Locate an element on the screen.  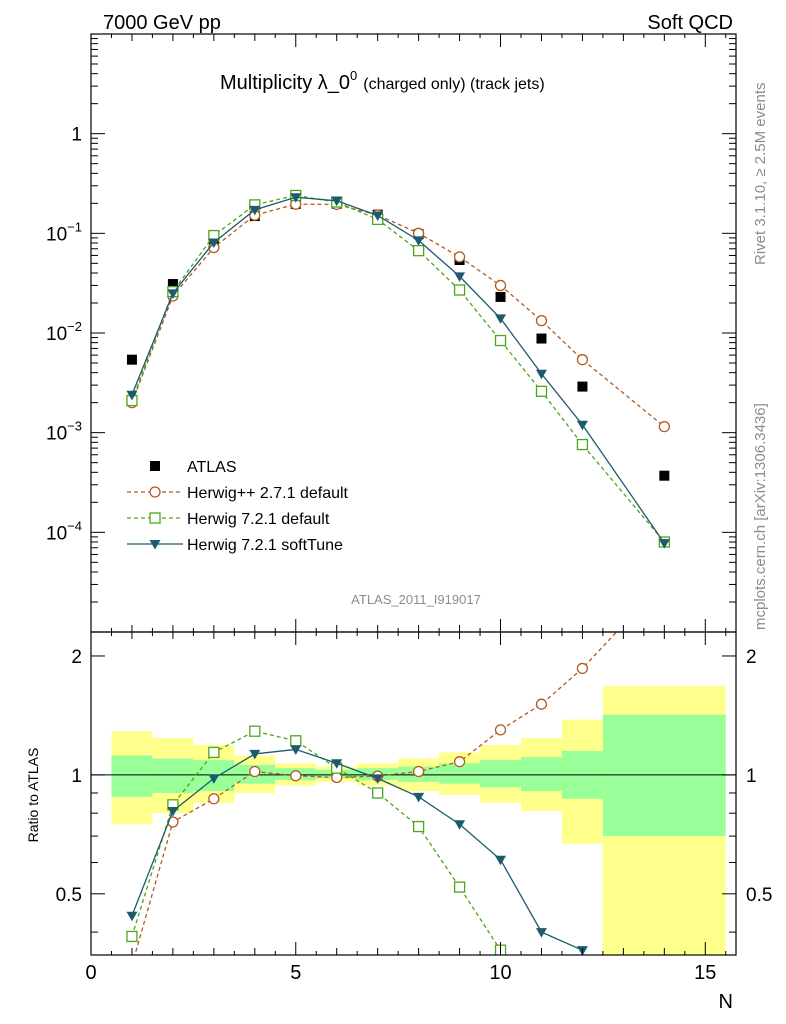
x-tick-label: 0 is located at coordinates (90, 973).